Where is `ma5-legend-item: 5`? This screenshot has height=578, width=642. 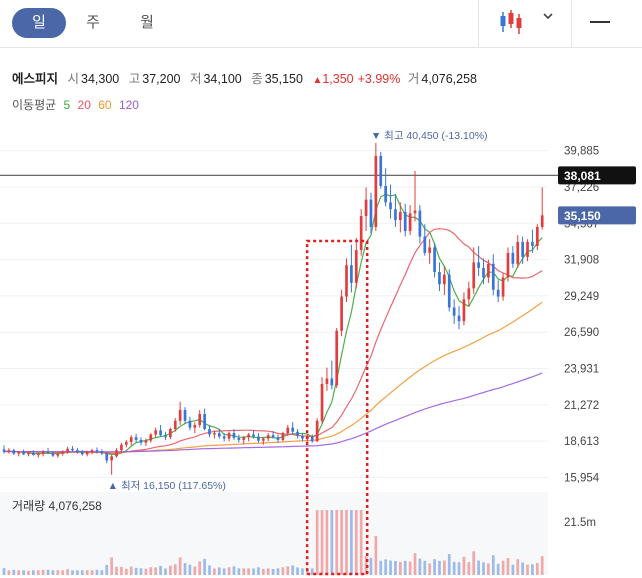
ma5-legend-item: 5 is located at coordinates (67, 105).